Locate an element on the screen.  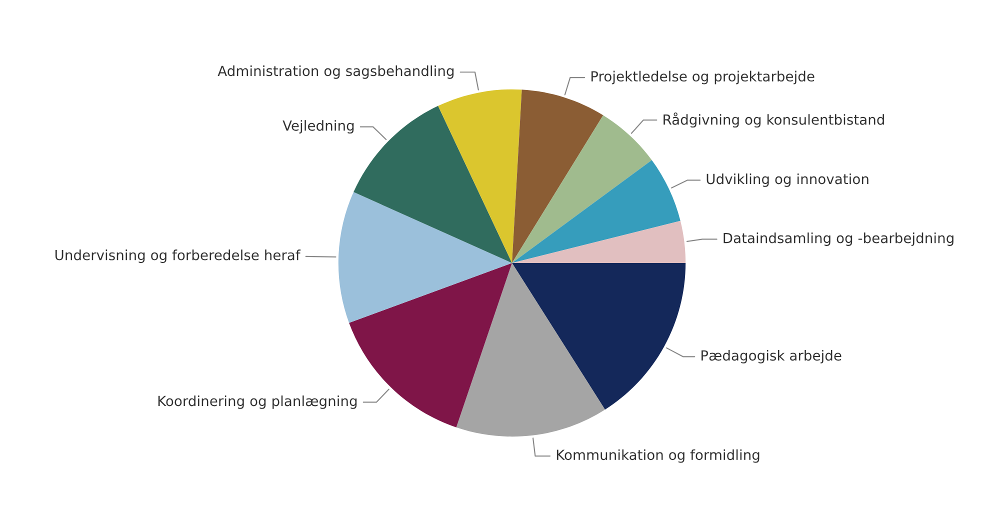
slice-label: Undervisning og forberedelse heraf is located at coordinates (178, 257).